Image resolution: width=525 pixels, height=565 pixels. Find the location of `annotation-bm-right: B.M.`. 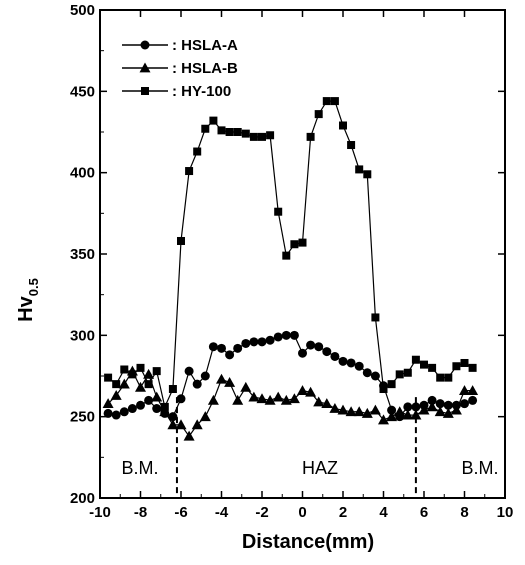

annotation-bm-right: B.M. is located at coordinates (479, 468).